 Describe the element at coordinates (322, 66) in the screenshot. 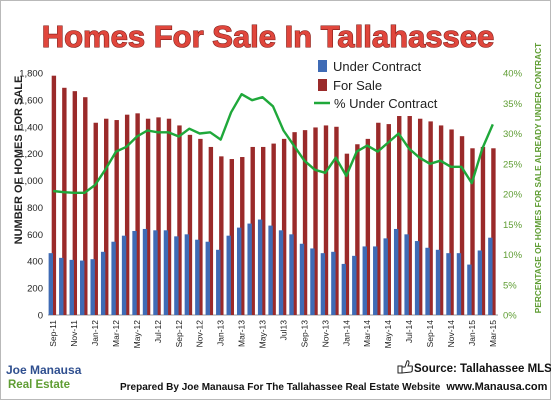

I see `legend-swatch-under-contract` at that location.